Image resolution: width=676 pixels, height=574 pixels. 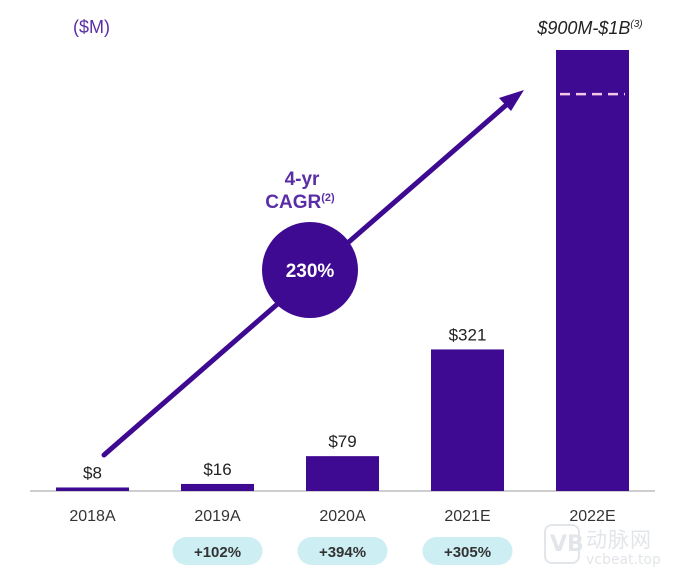 What do you see at coordinates (302, 179) in the screenshot?
I see `cagr-label-line1: 4-yr` at bounding box center [302, 179].